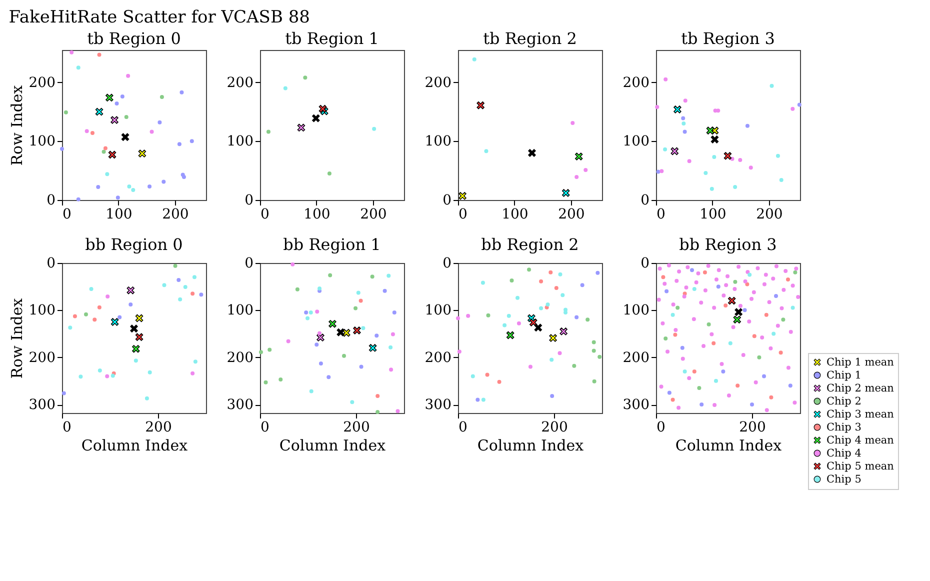 The image size is (930, 581). I want to click on y-tick-label: 300, so click(240, 405).